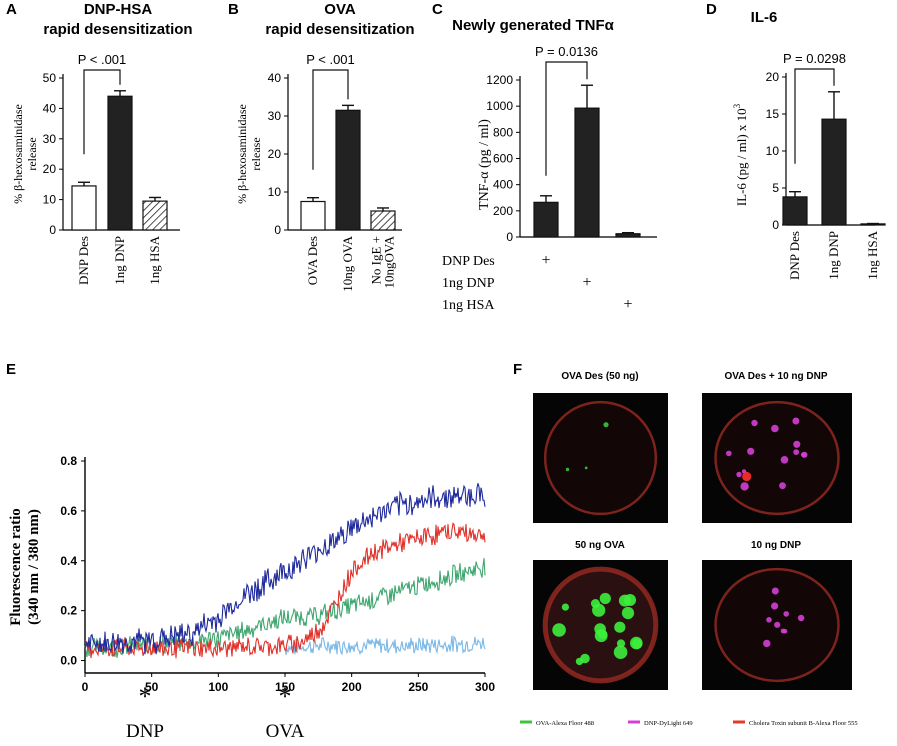  Describe the element at coordinates (503, 132) in the screenshot. I see `y-tick-label: 800` at that location.